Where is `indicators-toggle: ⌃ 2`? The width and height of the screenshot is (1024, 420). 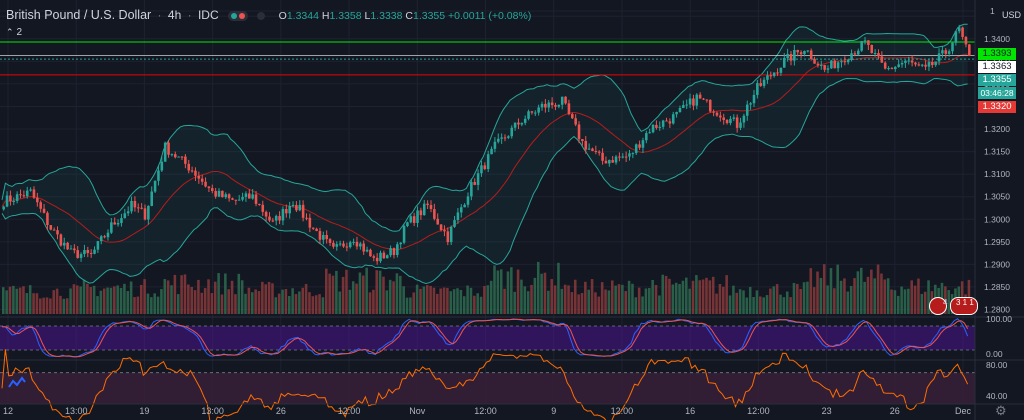
indicators-toggle: ⌃ 2 is located at coordinates (14, 32).